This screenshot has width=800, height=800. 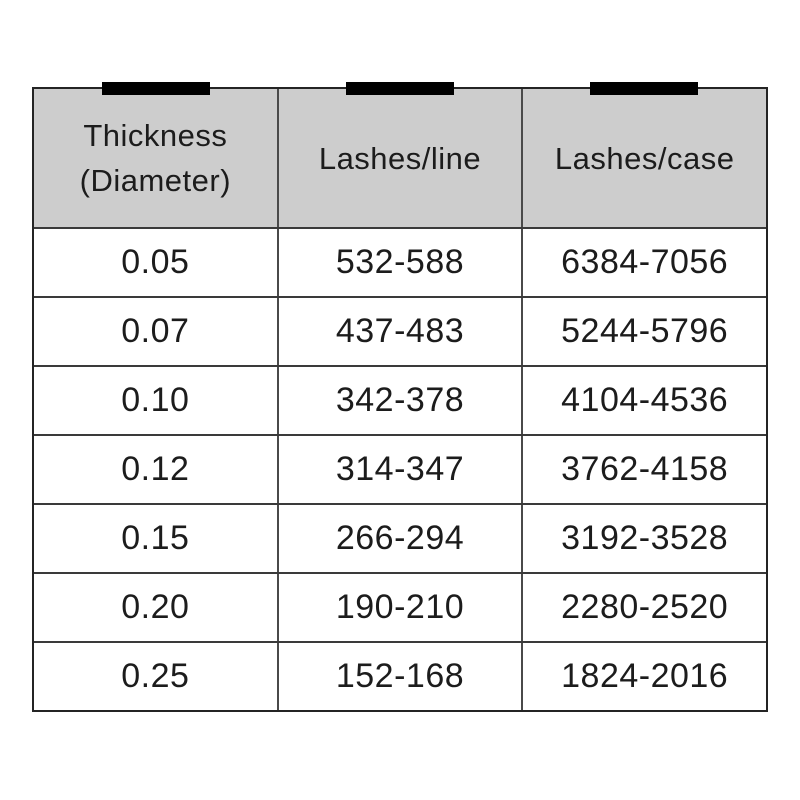 I want to click on header-lashes-per-line: Lashes/line, so click(x=399, y=158).